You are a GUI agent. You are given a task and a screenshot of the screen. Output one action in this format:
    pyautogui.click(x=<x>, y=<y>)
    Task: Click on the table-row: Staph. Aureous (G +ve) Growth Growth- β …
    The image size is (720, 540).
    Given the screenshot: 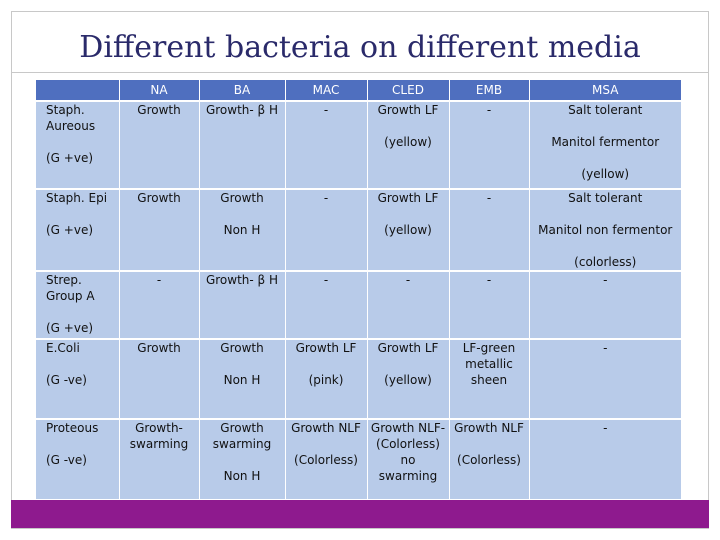 What is the action you would take?
    pyautogui.click(x=358, y=144)
    